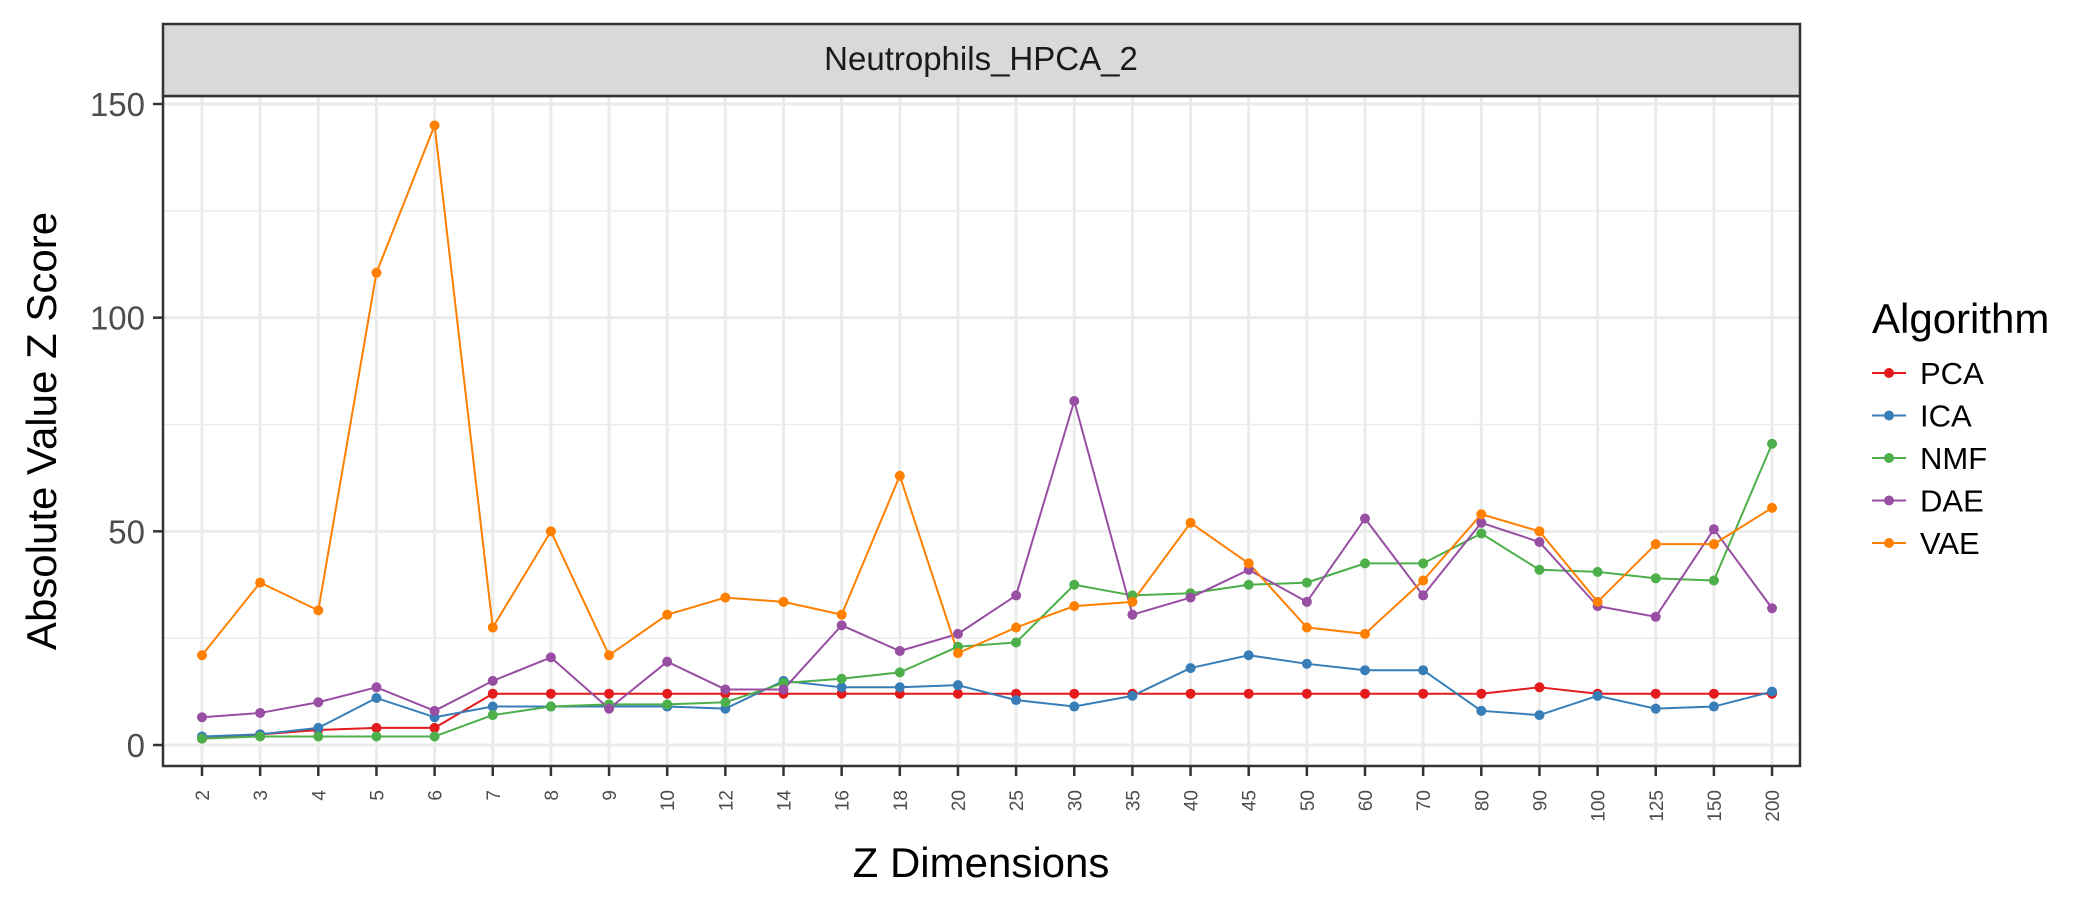  What do you see at coordinates (552, 795) in the screenshot?
I see `x-tick-label: 8` at bounding box center [552, 795].